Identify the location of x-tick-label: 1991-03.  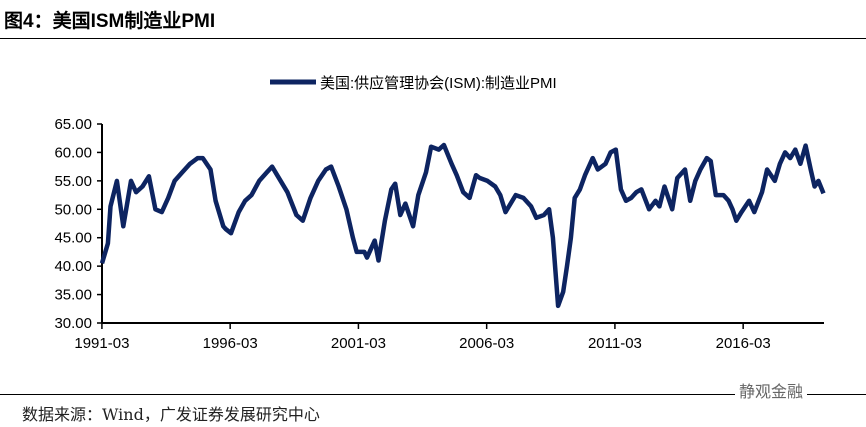
(101, 343).